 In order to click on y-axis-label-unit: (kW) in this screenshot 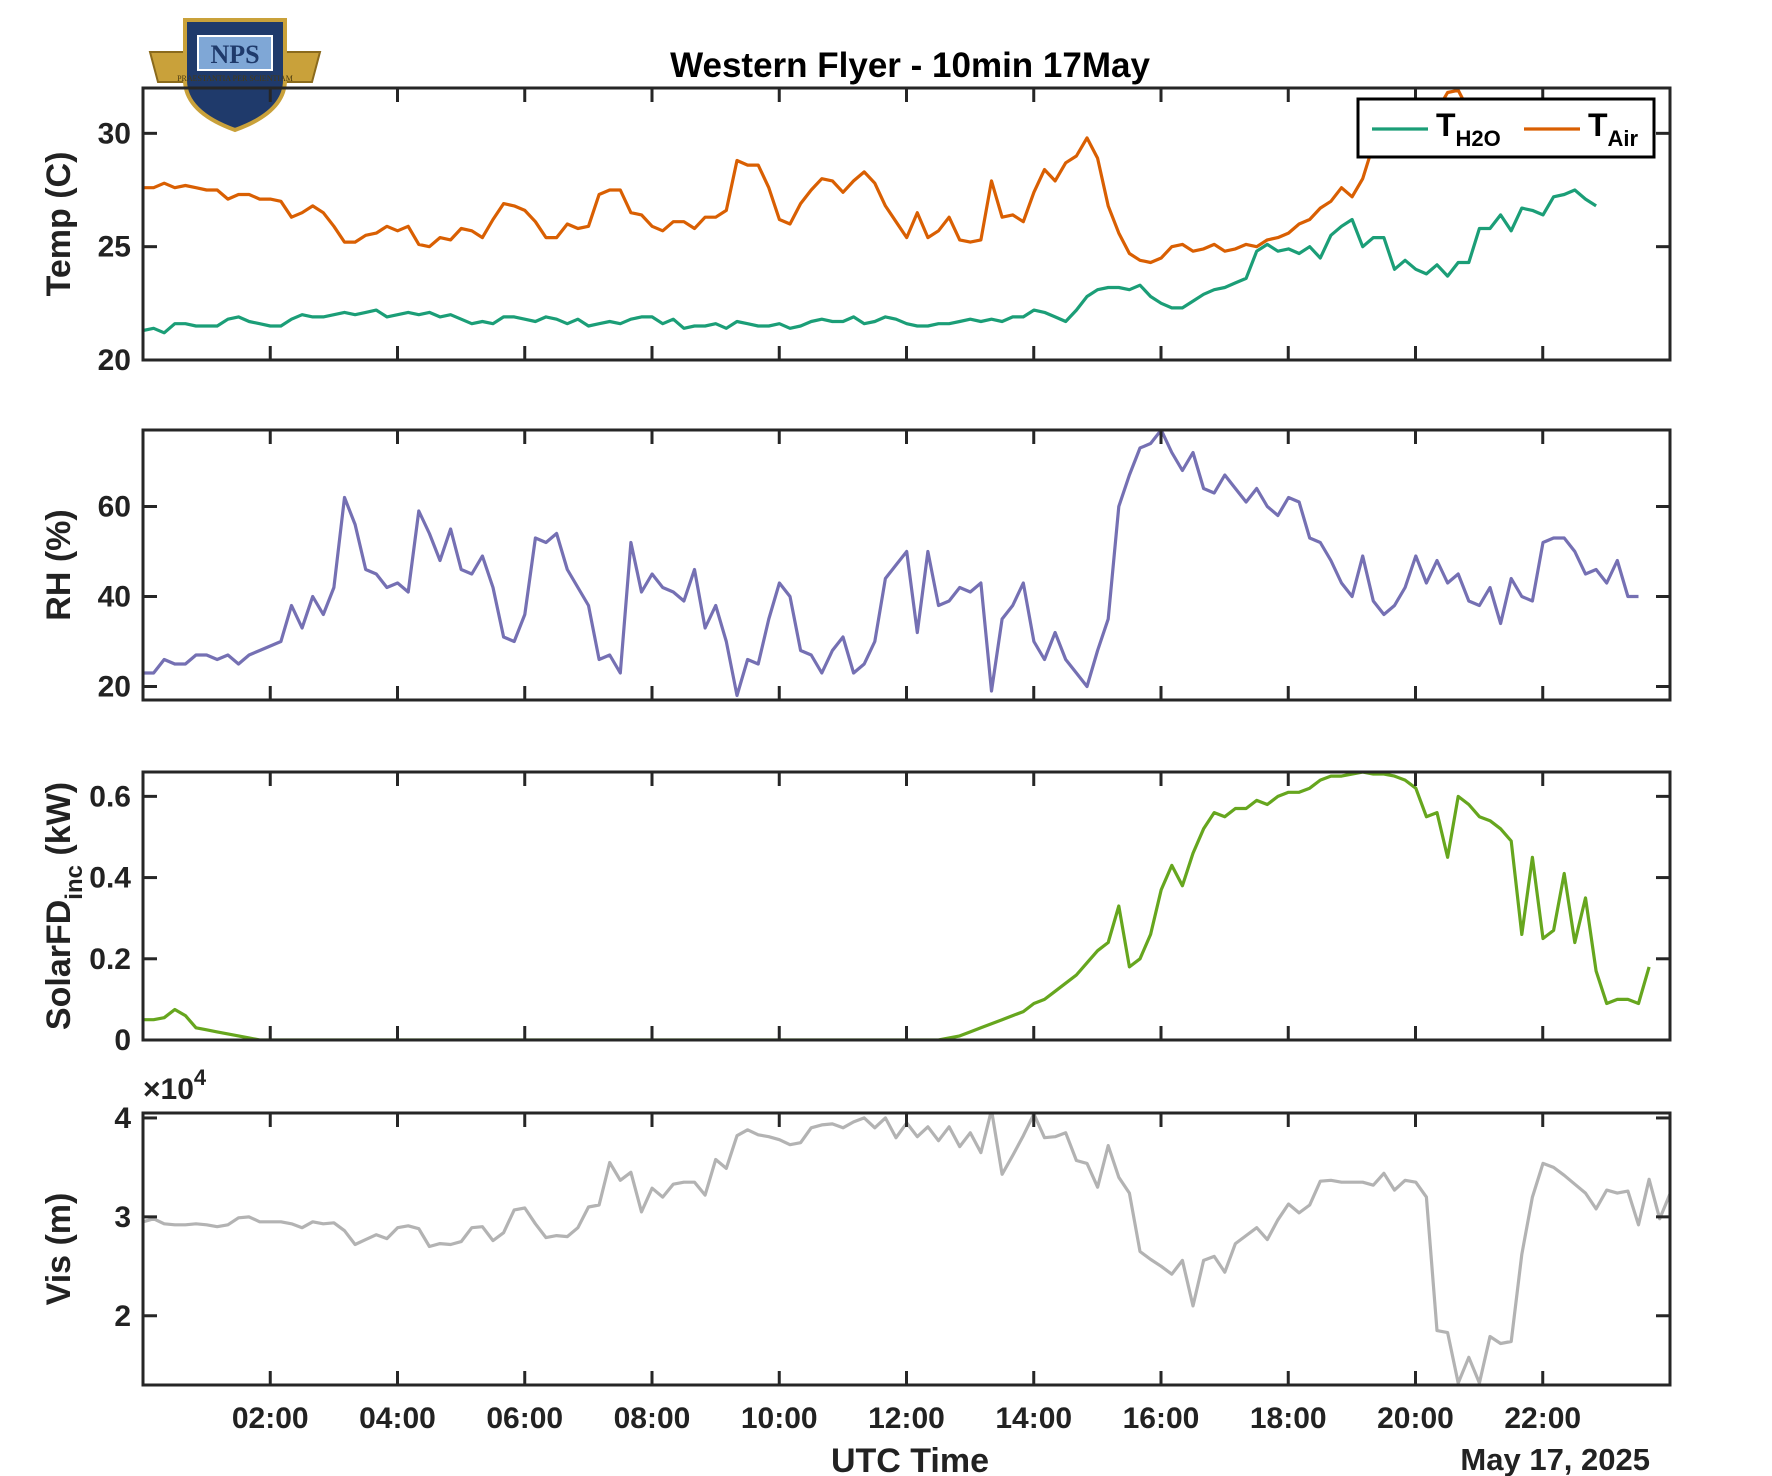, I will do `click(59, 823)`.